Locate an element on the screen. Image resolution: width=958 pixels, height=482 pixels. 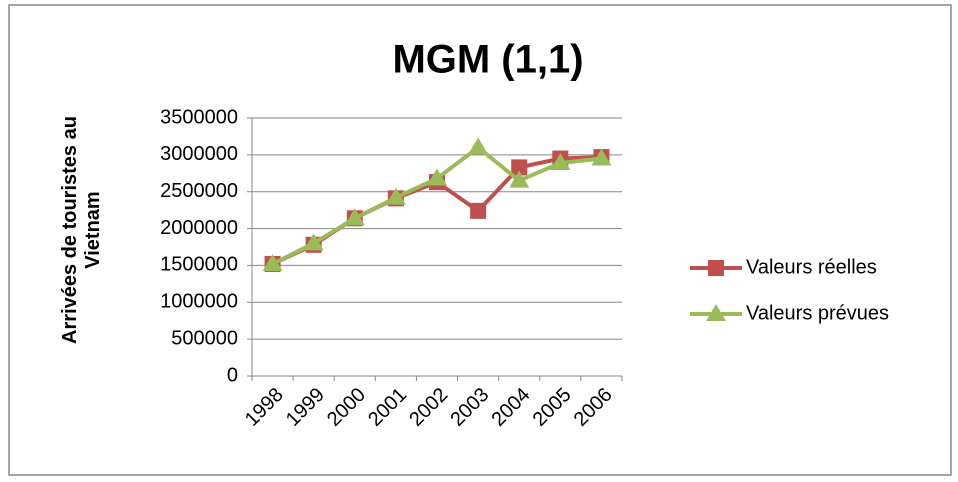
y-tick-label: 3500000 is located at coordinates (199, 117).